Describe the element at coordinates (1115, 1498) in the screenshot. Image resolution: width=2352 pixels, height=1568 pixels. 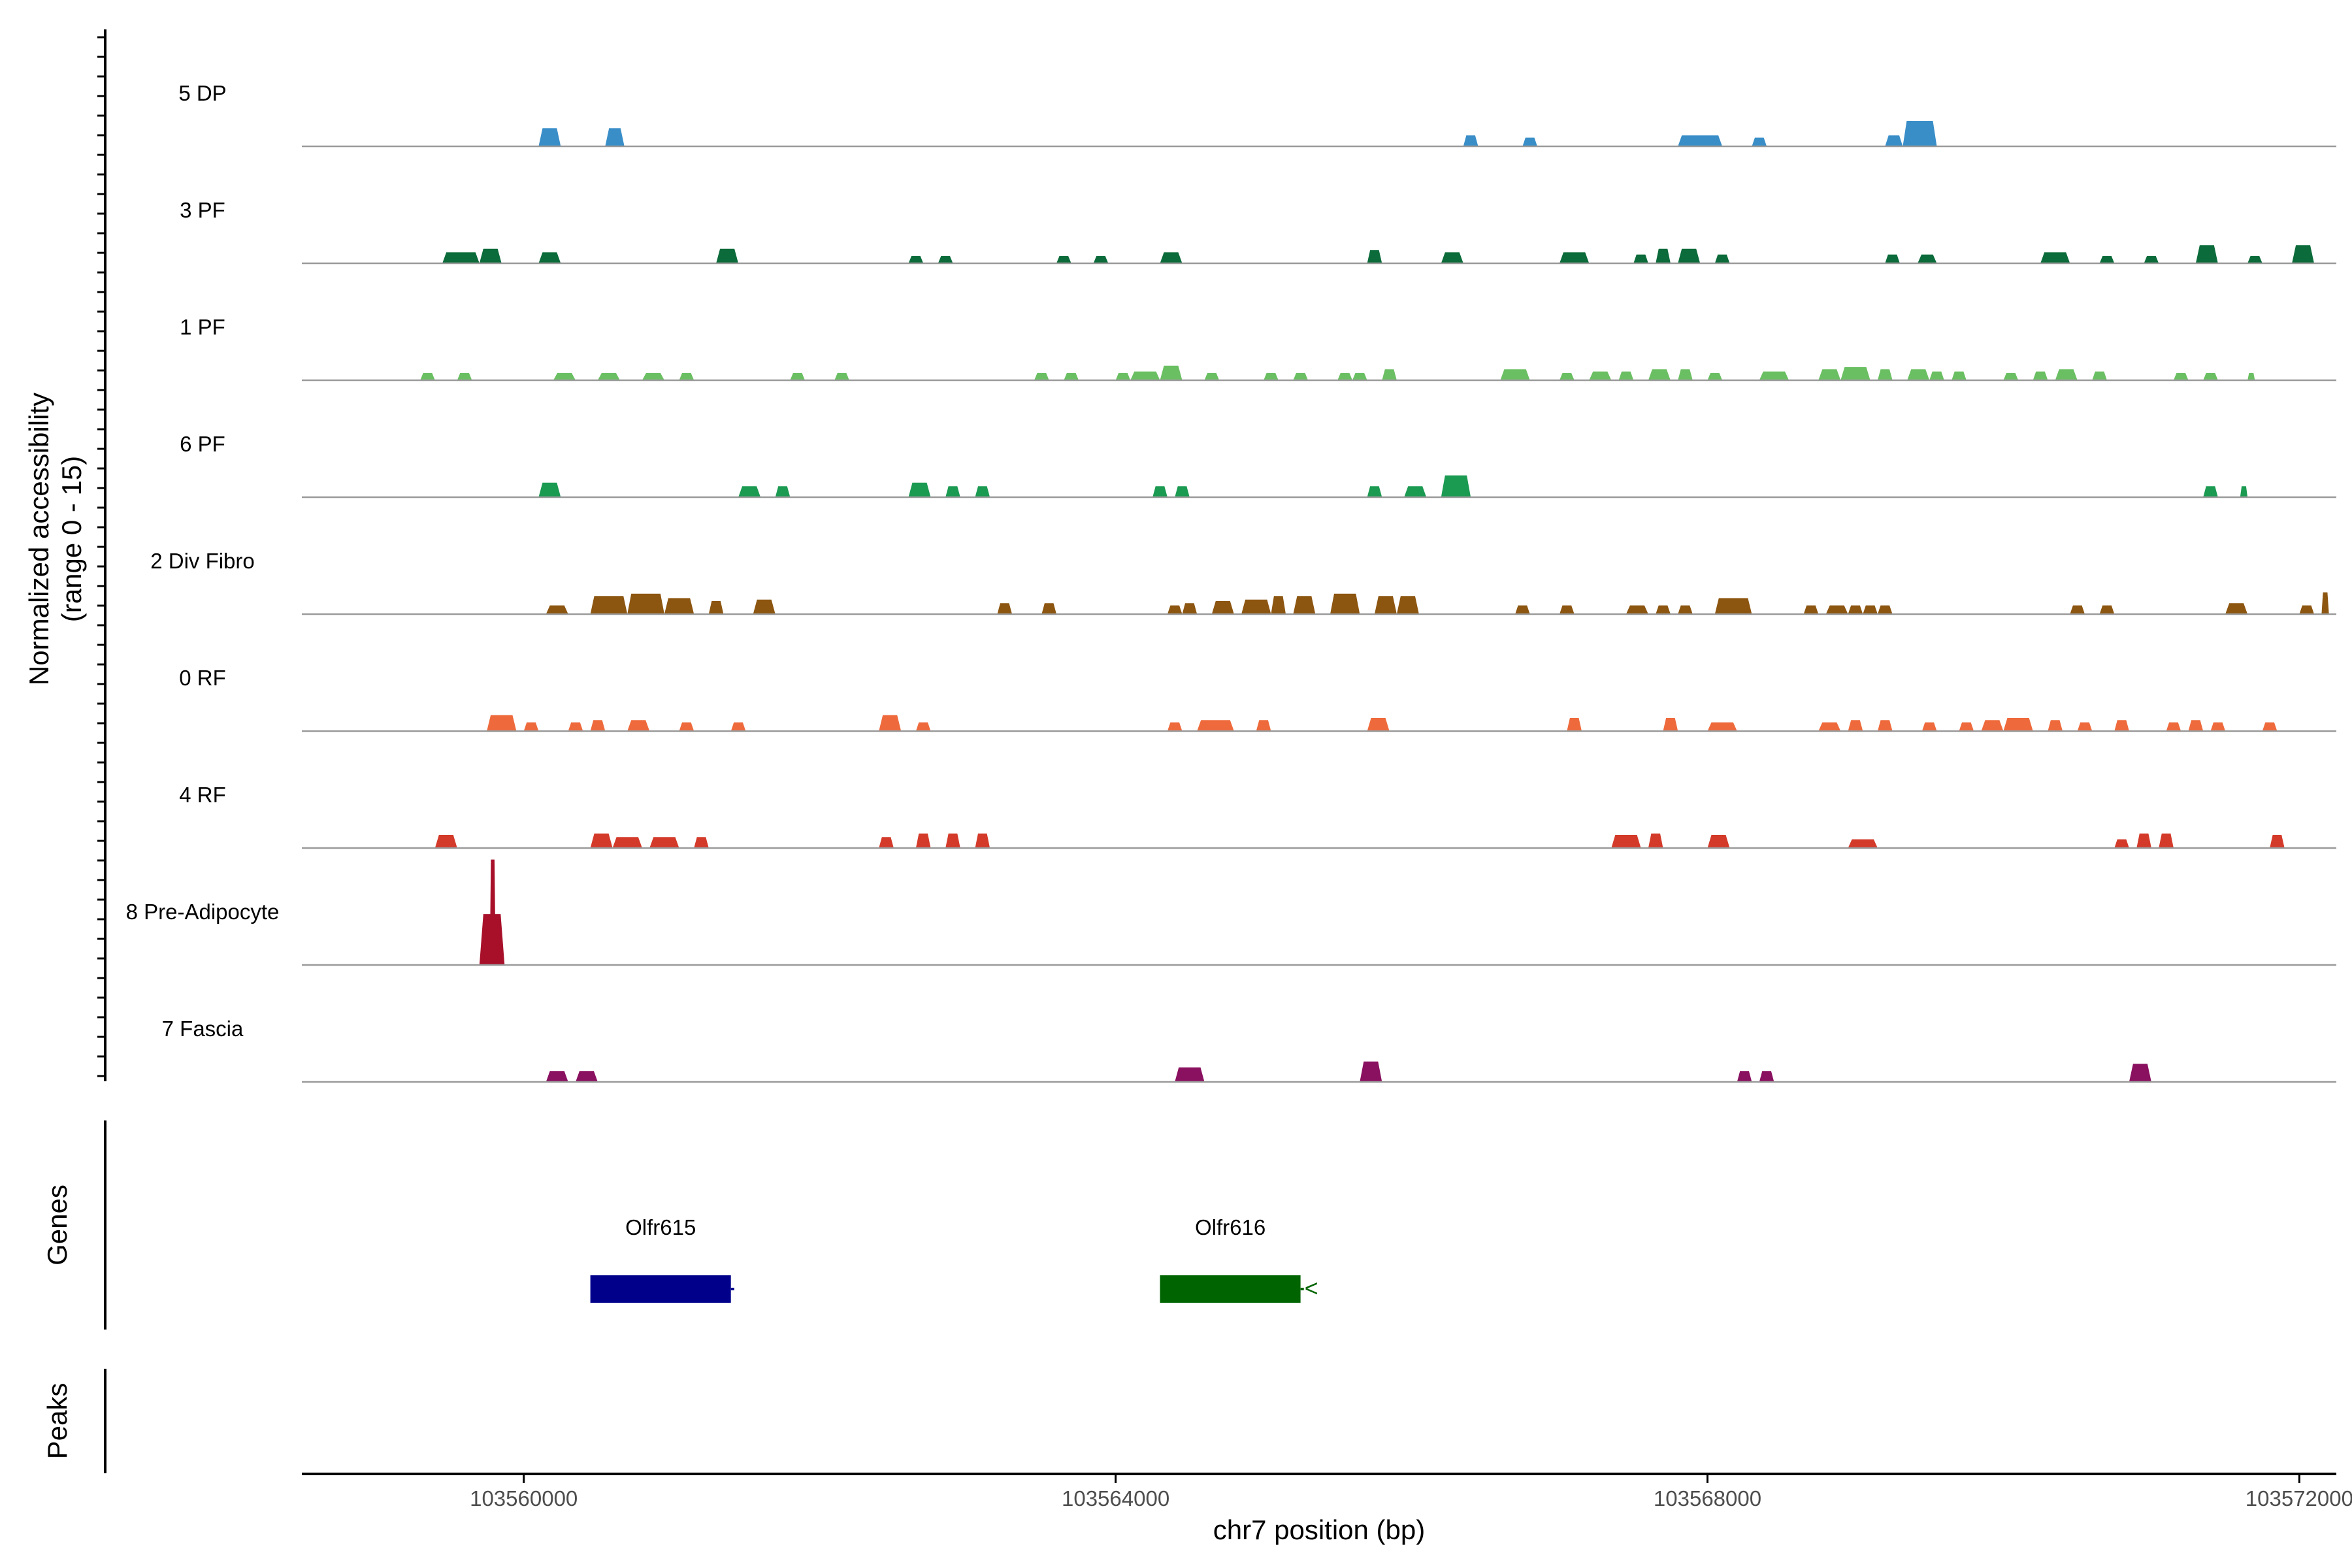
I see `x-tick-label: 103564000` at that location.